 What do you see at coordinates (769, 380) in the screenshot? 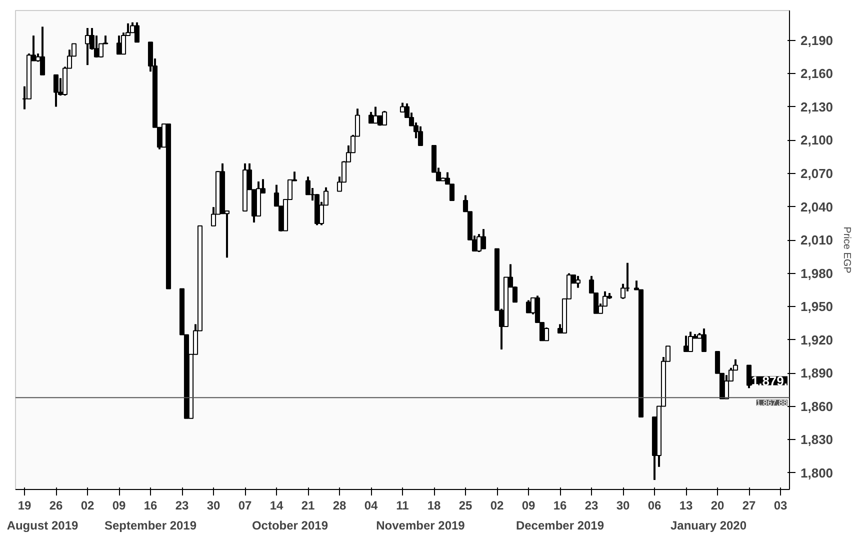
I see `annotation: 1,879.` at bounding box center [769, 380].